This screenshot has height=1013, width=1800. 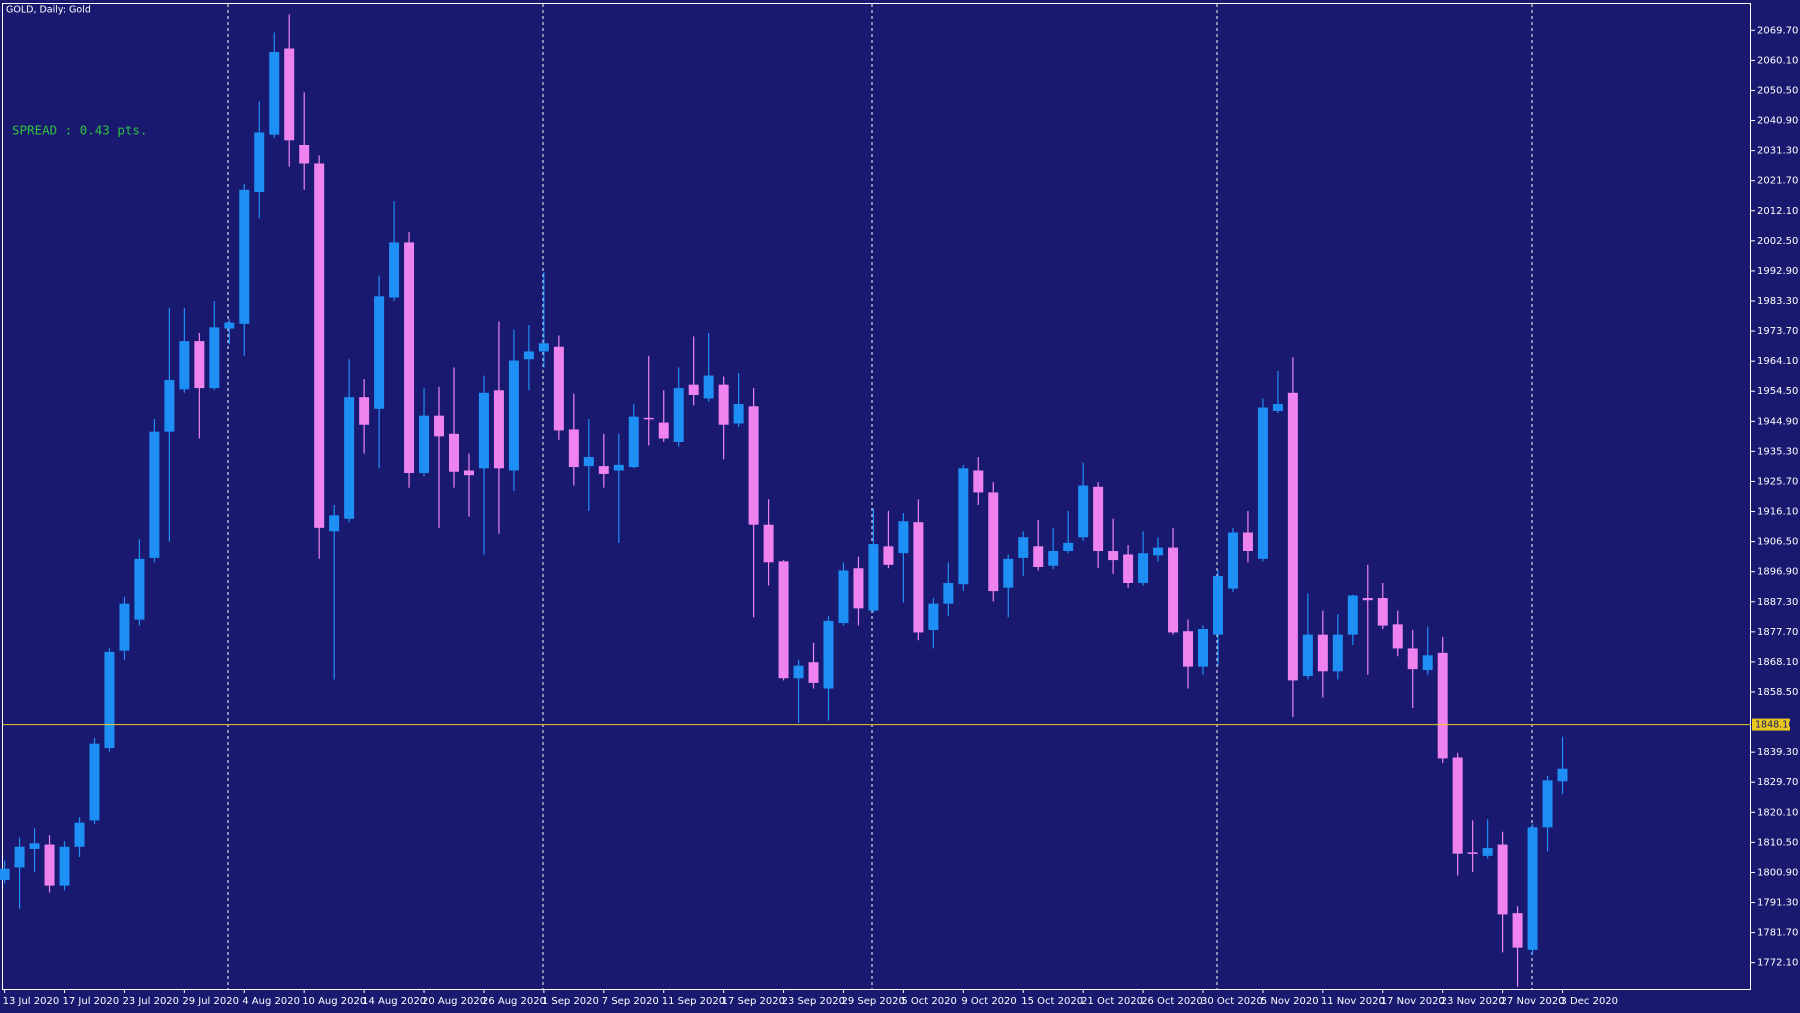 I want to click on y-tick-label: 1887.30, so click(x=1777, y=602).